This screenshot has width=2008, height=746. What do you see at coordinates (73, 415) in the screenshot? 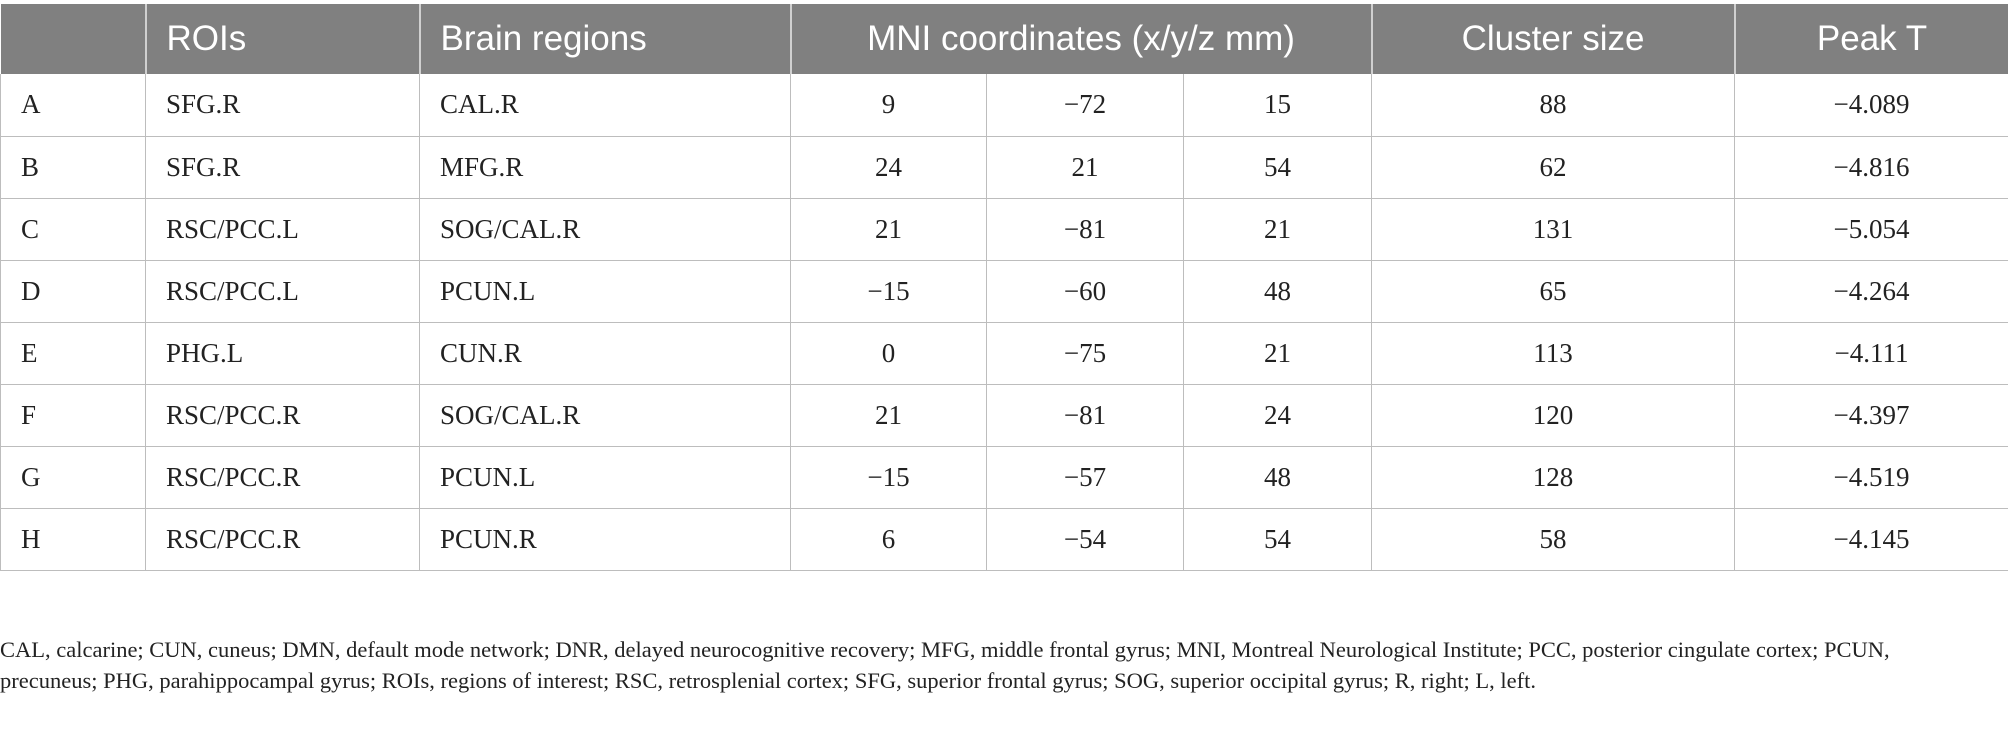
I see `cell-label: F` at bounding box center [73, 415].